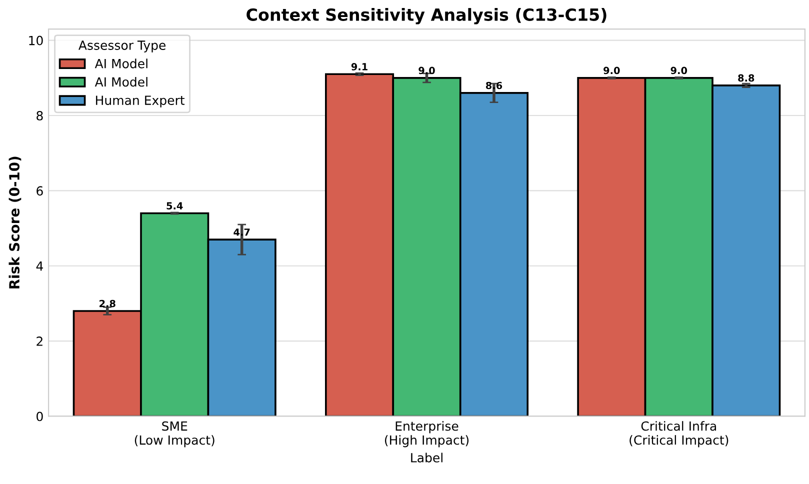  I want to click on y-tick-label: 2, so click(39, 341).